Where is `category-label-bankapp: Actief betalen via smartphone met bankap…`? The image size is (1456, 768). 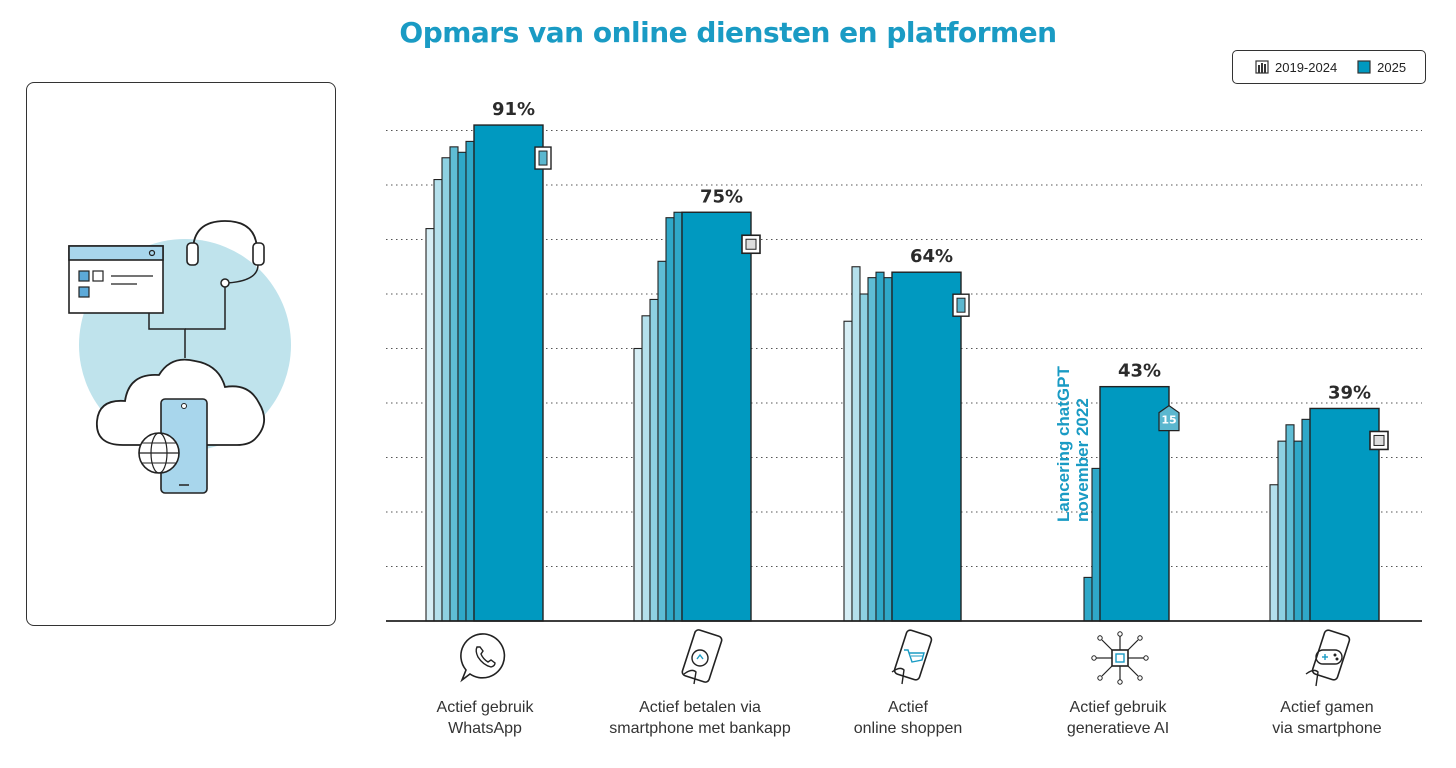
category-label-bankapp: Actief betalen via smartphone met bankap… is located at coordinates (700, 718).